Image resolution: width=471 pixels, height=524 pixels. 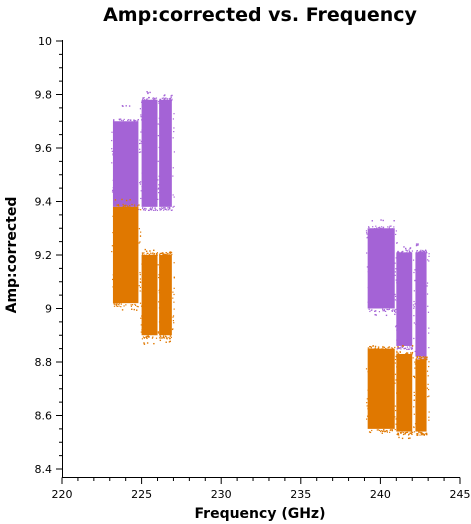 What do you see at coordinates (125, 164) in the screenshot?
I see `cluster-band` at bounding box center [125, 164].